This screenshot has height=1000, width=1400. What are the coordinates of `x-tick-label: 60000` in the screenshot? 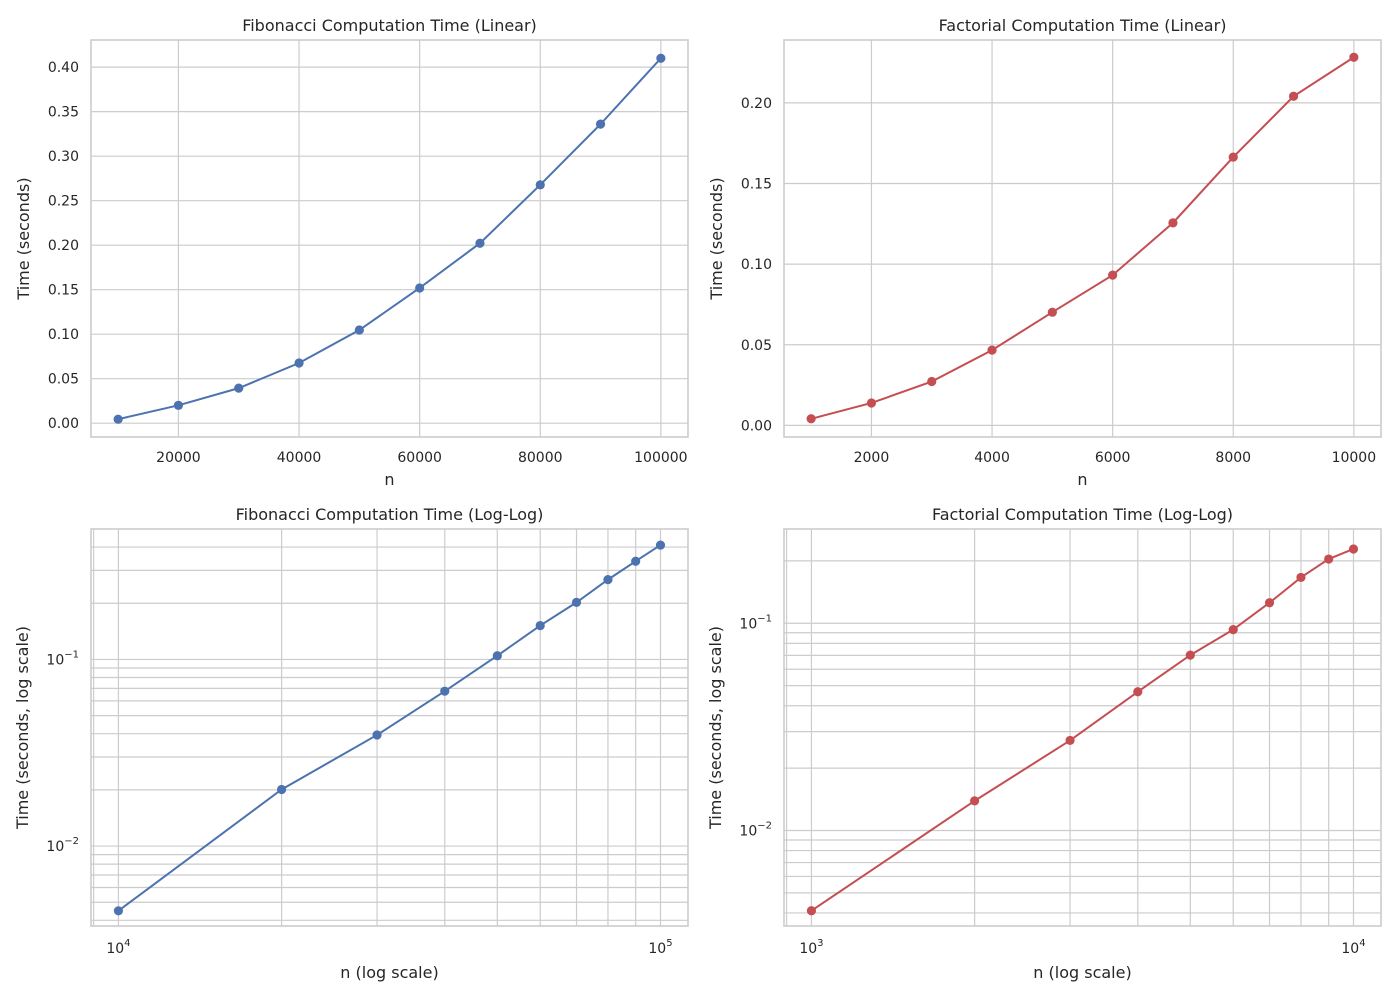 It's located at (419, 458).